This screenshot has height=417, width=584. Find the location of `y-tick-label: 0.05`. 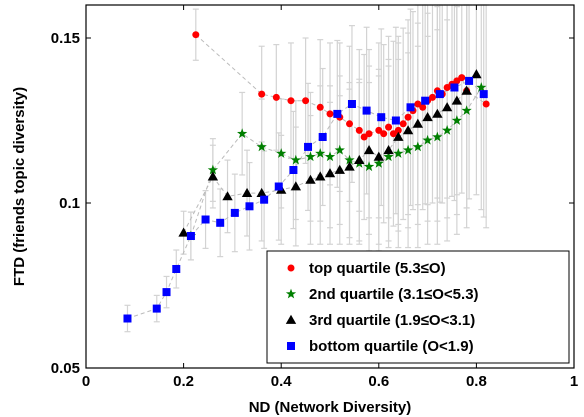

y-tick-label: 0.05 is located at coordinates (65, 368).